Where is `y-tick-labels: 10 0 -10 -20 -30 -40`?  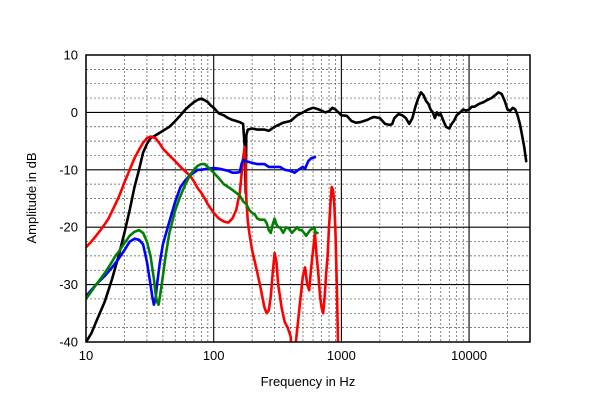 y-tick-labels: 10 0 -10 -20 -30 -40 is located at coordinates (68, 199).